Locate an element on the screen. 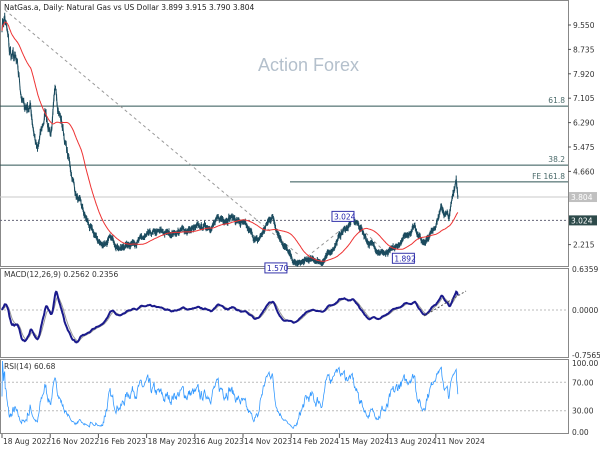  x-tick-label: 18 May 2023 is located at coordinates (172, 441).